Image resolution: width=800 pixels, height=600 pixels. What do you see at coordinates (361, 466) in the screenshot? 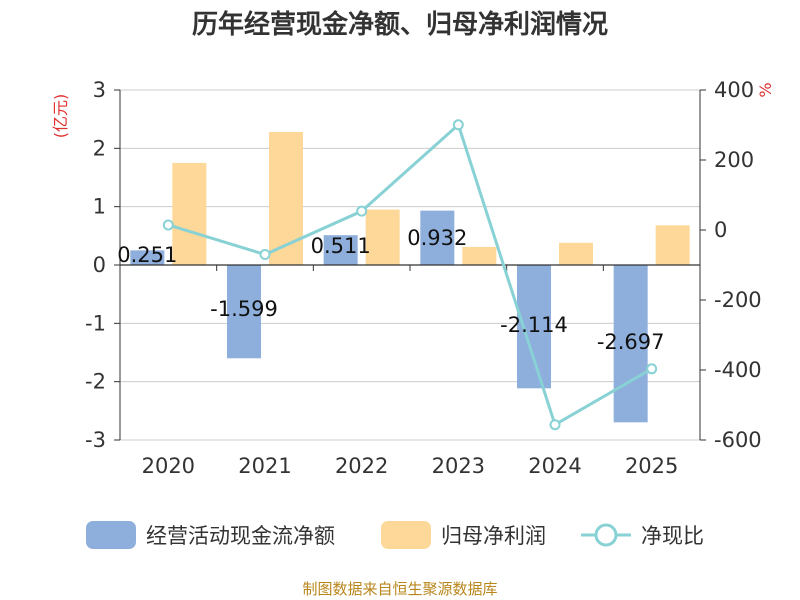
I see `x-tick-label: 2022` at bounding box center [361, 466].